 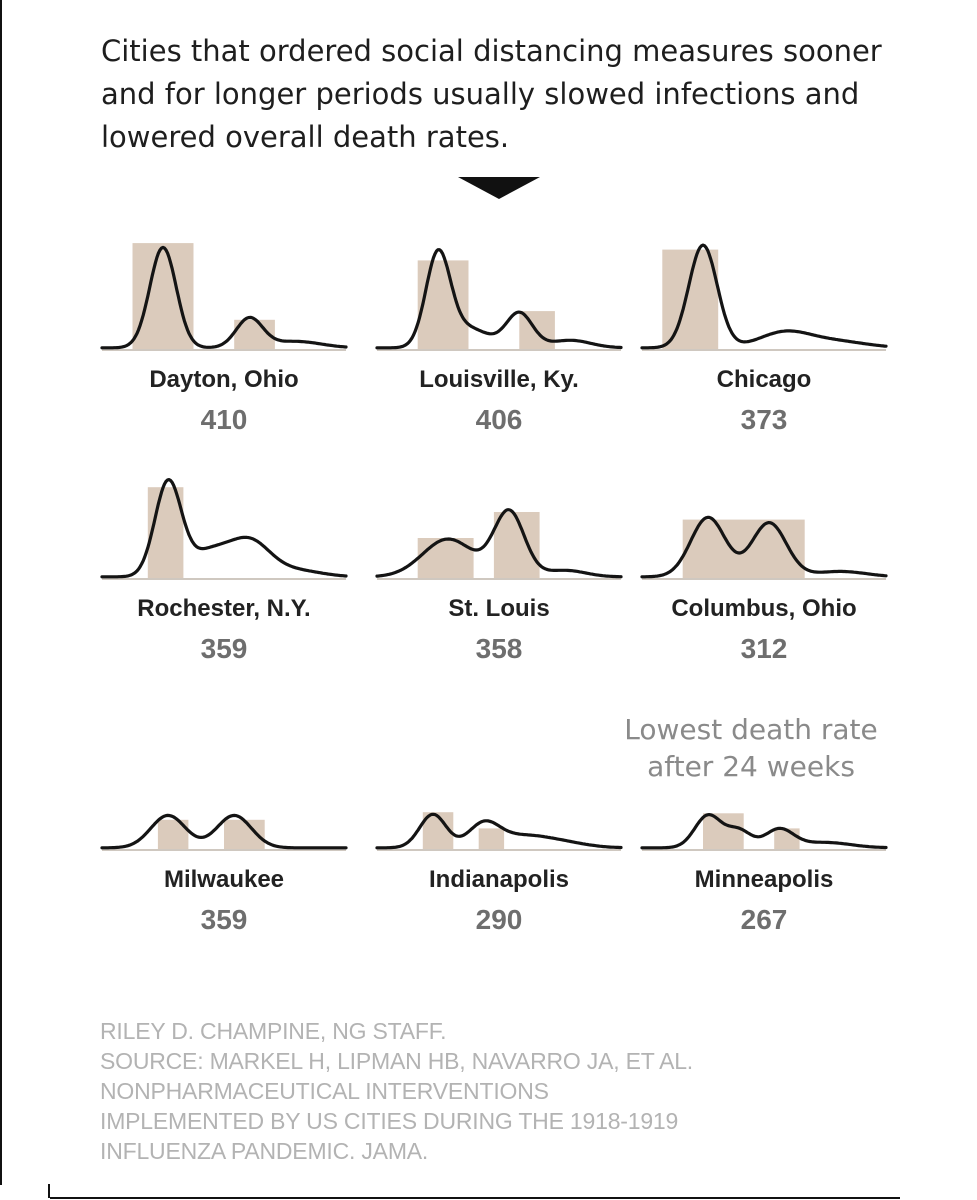 I want to click on credit-line: INFLUENZA PANDEMIC. JAMA., so click(x=264, y=1151).